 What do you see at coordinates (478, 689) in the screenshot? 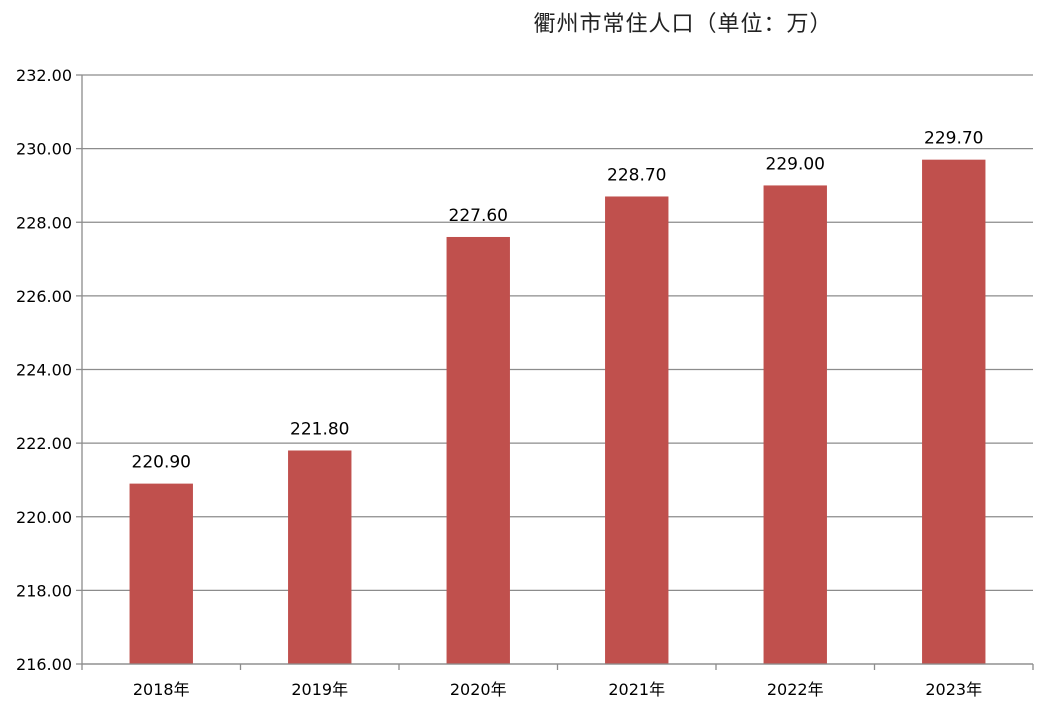
I see `x-tick-label: 2020年` at bounding box center [478, 689].